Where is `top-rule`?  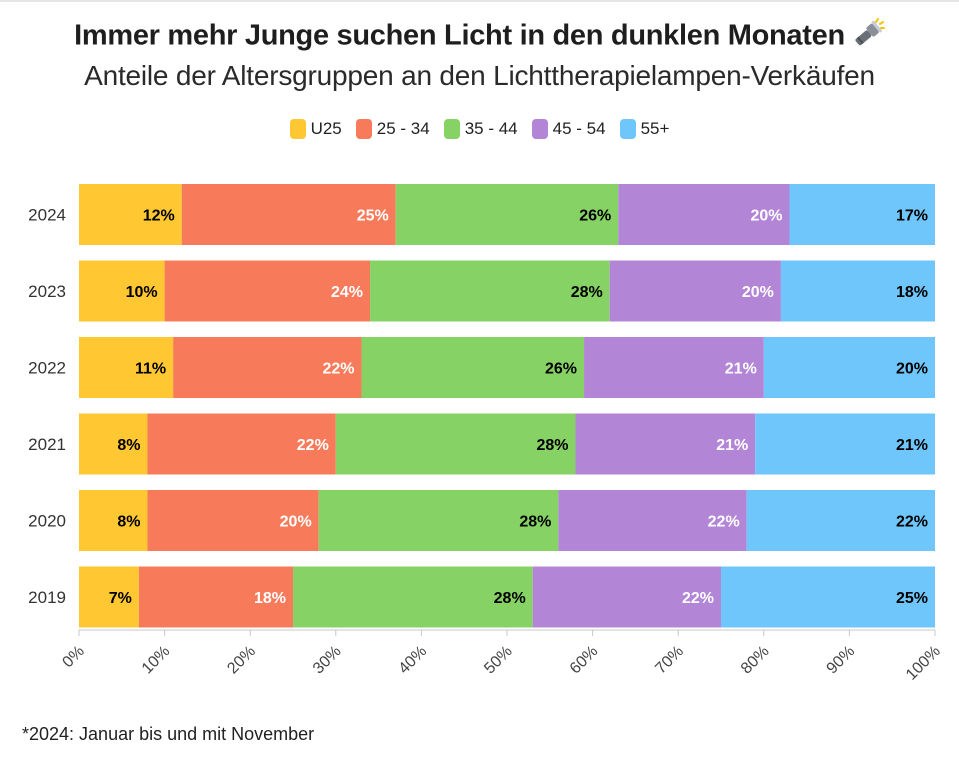 top-rule is located at coordinates (479, 1).